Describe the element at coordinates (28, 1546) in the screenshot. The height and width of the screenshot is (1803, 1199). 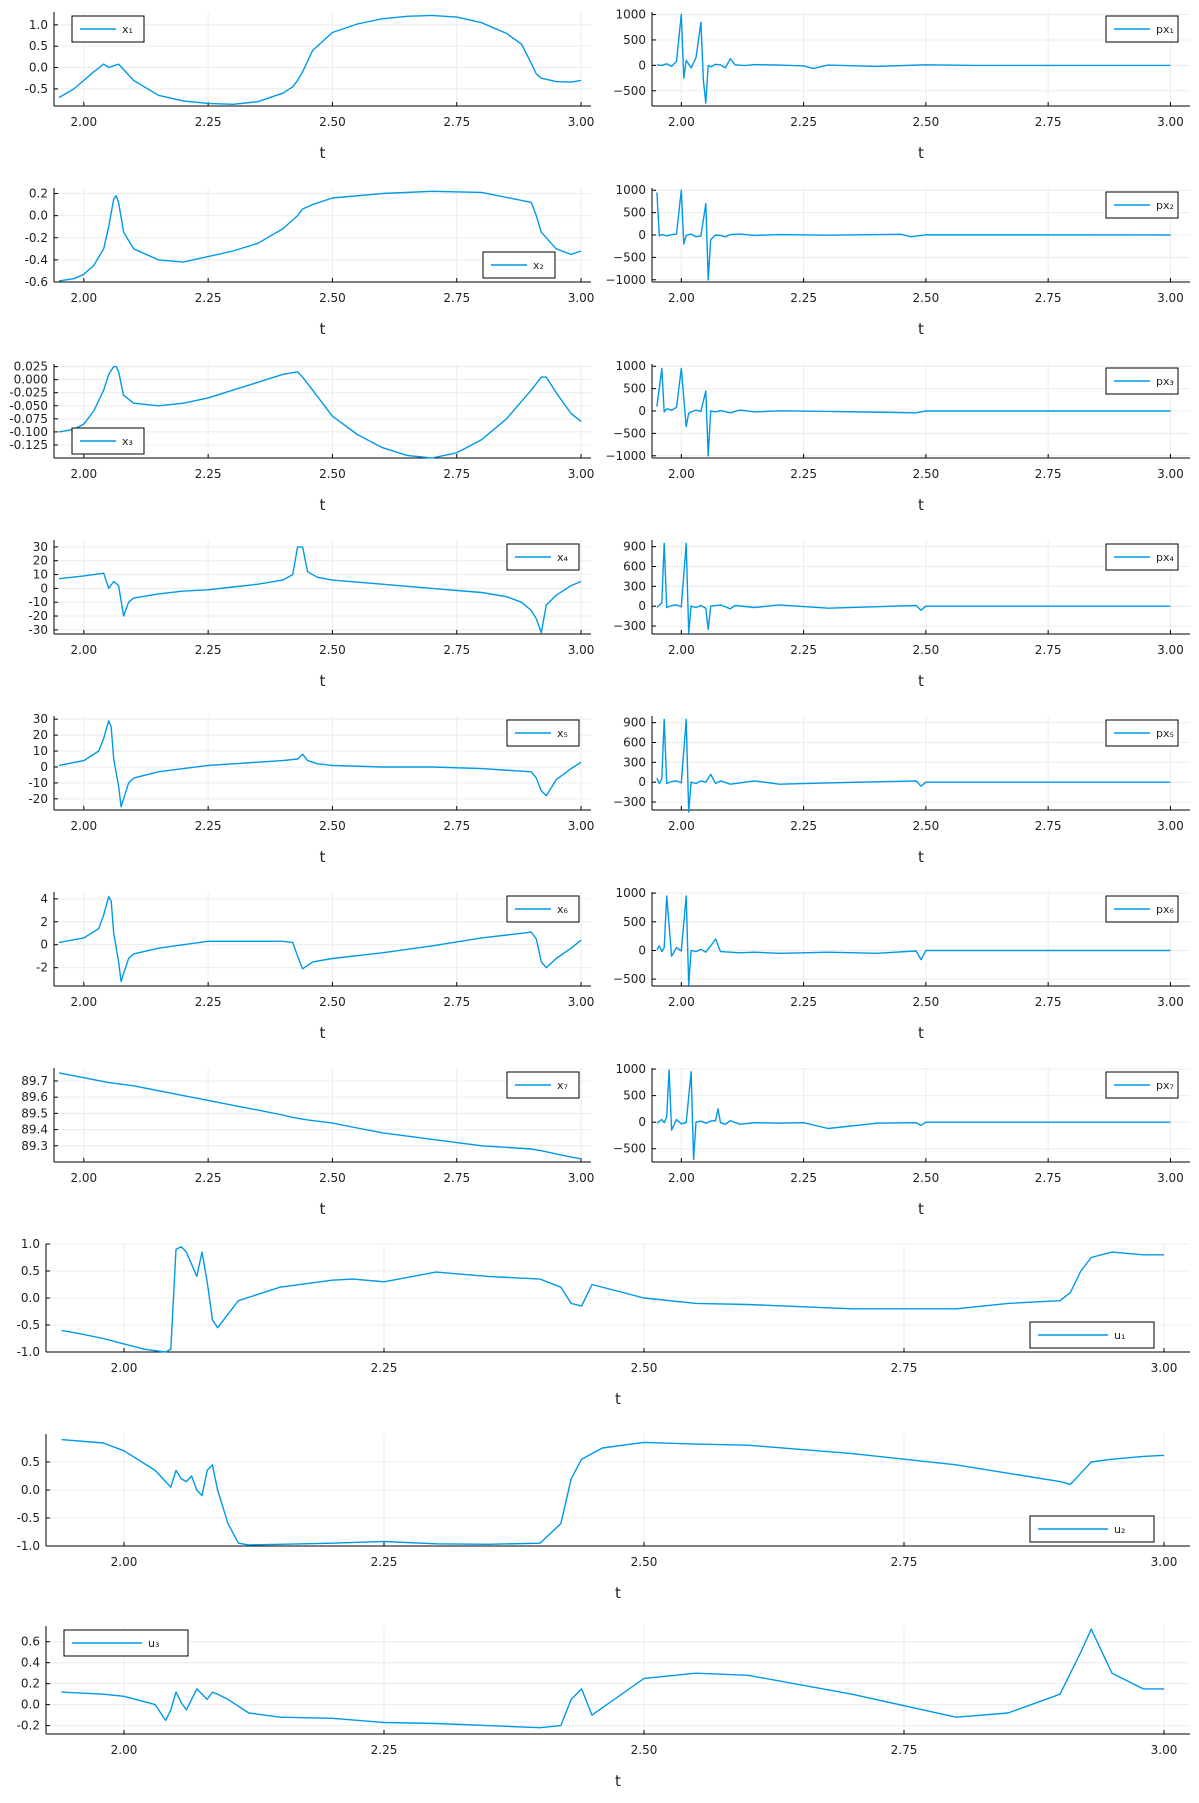
I see `y-tick-label: -1.0` at that location.